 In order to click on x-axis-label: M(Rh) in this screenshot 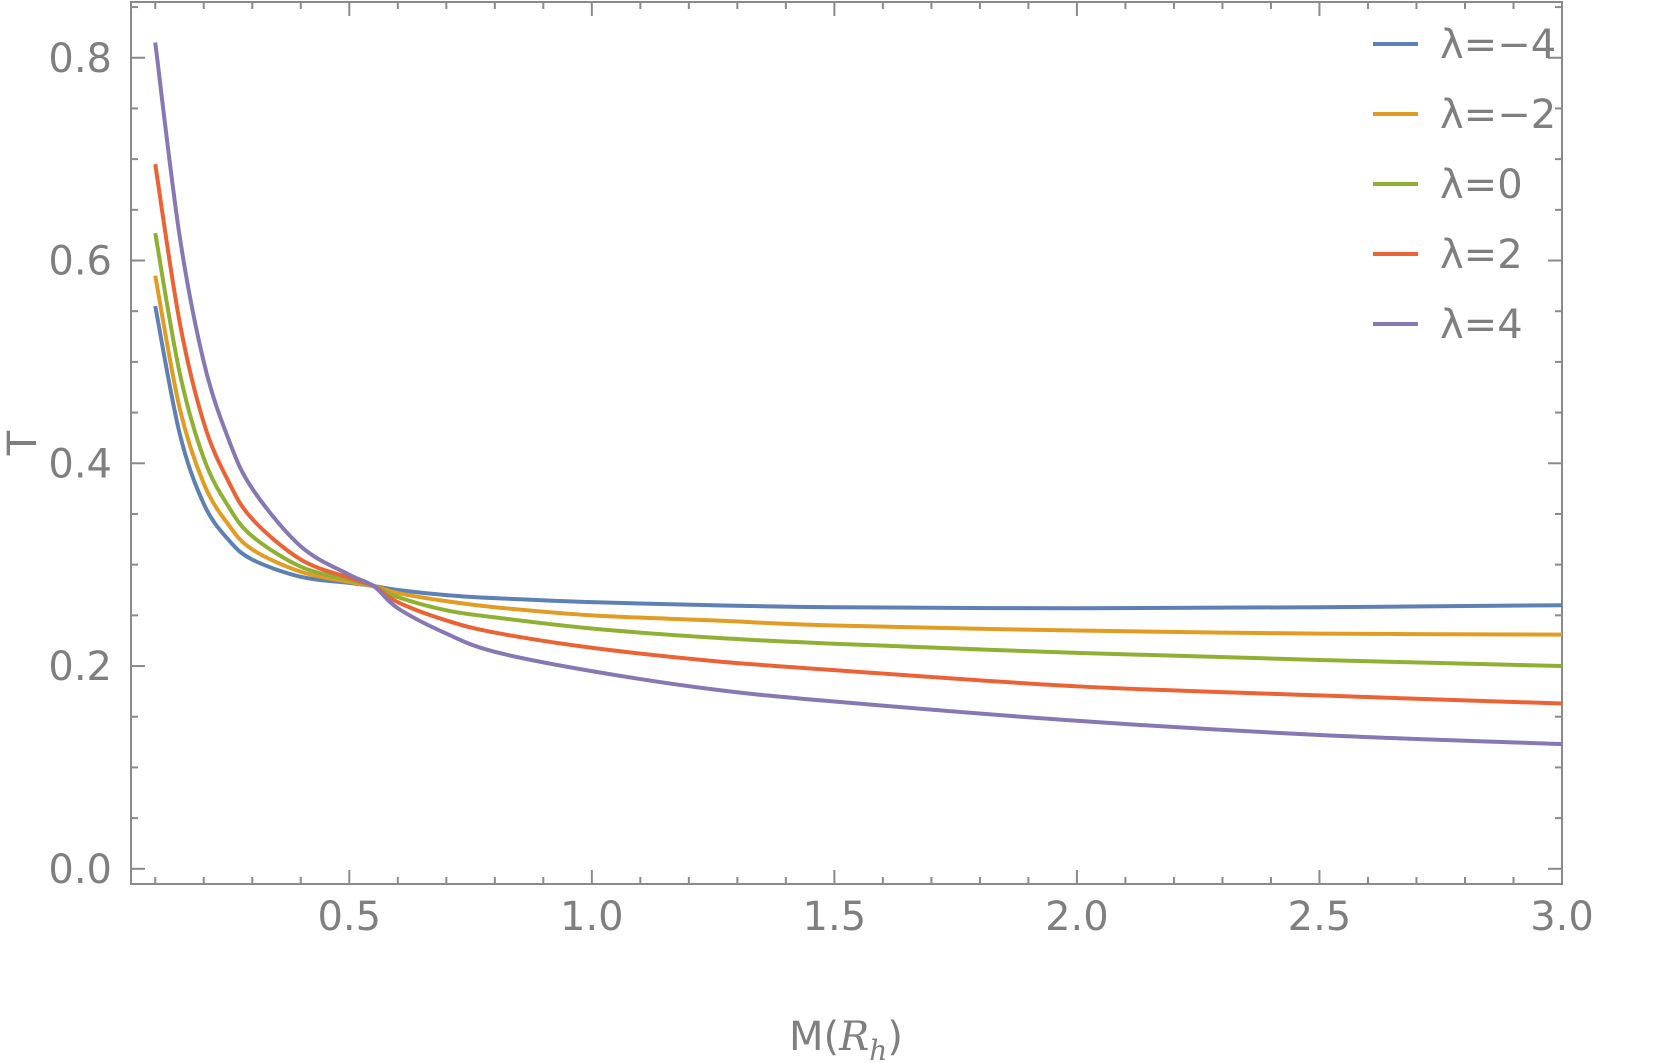, I will do `click(846, 1038)`.